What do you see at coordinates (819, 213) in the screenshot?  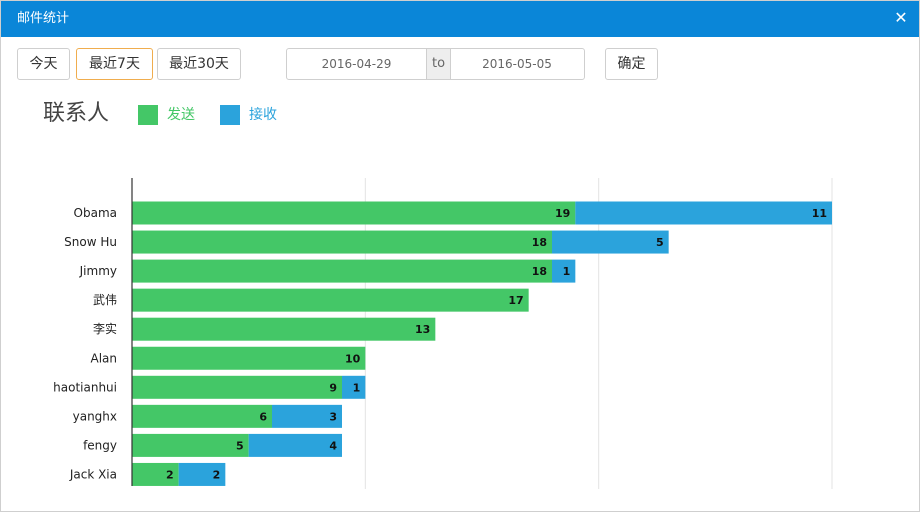 I see `data-label: 11` at bounding box center [819, 213].